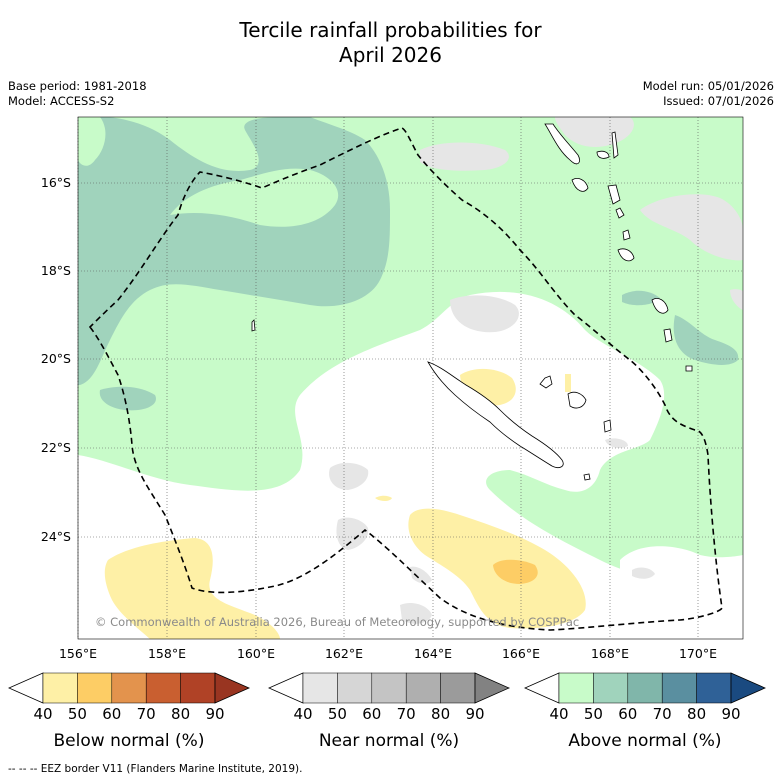 Image resolution: width=781 pixels, height=781 pixels. Describe the element at coordinates (255, 653) in the screenshot. I see `lon-label-160e: 160°E` at that location.